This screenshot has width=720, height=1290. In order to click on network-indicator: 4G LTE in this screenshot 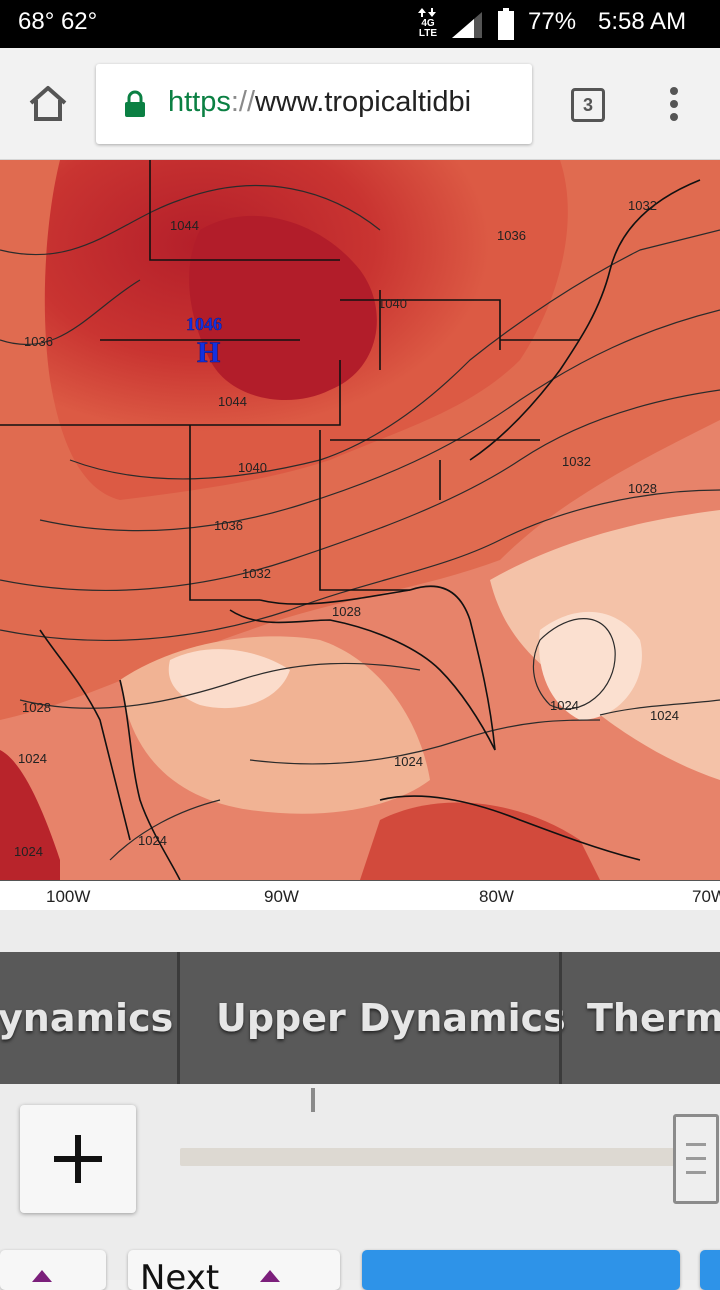, I will do `click(428, 24)`.